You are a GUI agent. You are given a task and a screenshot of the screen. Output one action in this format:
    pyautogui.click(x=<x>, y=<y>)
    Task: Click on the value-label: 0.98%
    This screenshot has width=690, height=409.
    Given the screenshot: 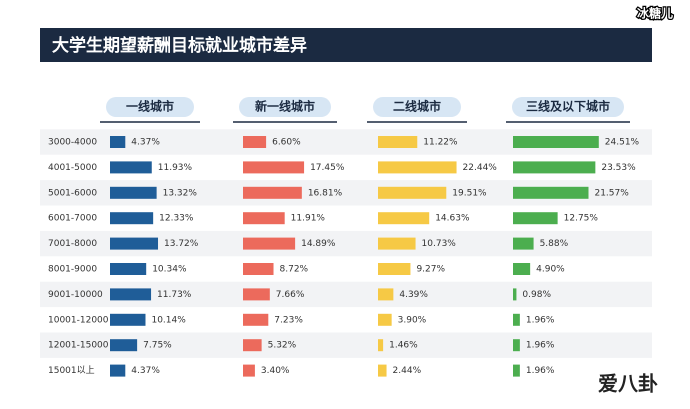 What is the action you would take?
    pyautogui.click(x=536, y=295)
    